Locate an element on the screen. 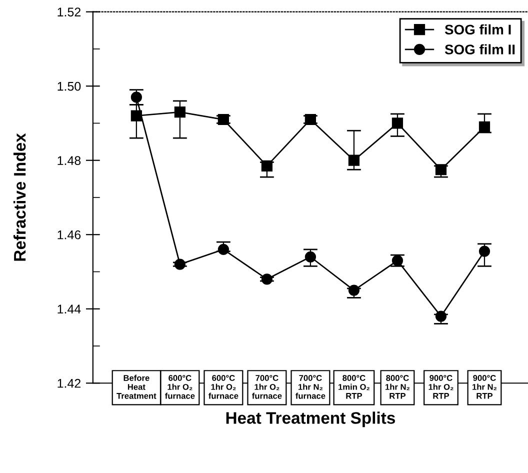 Image resolution: width=528 pixels, height=473 pixels. y-tick-label: 1.52 is located at coordinates (69, 12).